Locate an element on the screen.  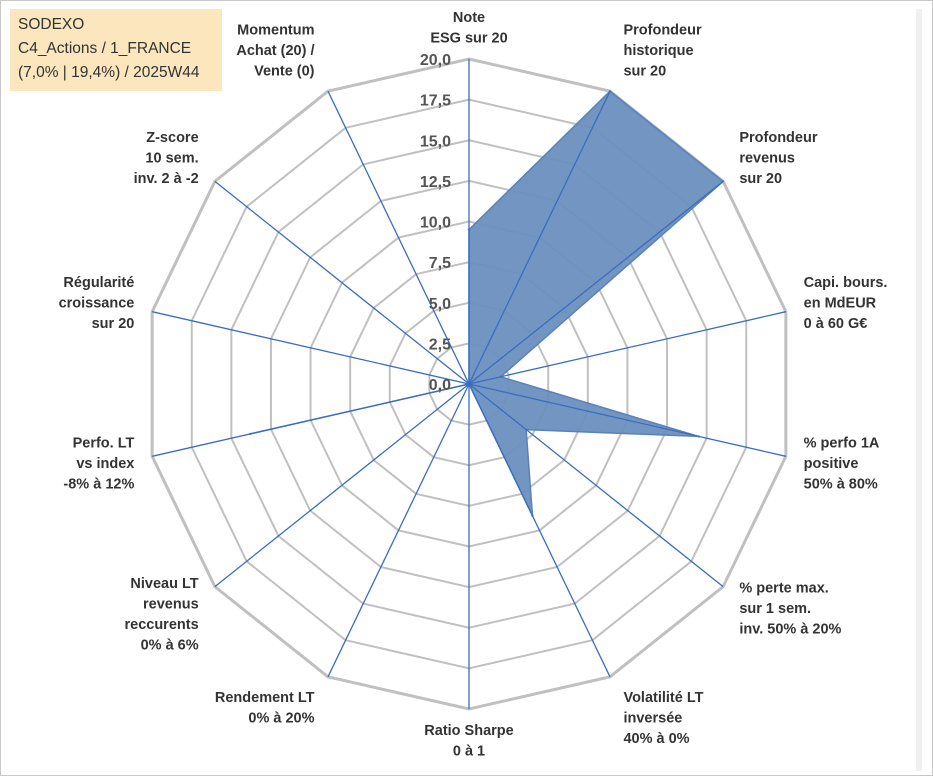
axis-label-line: inv. 2 à -2 is located at coordinates (166, 179).